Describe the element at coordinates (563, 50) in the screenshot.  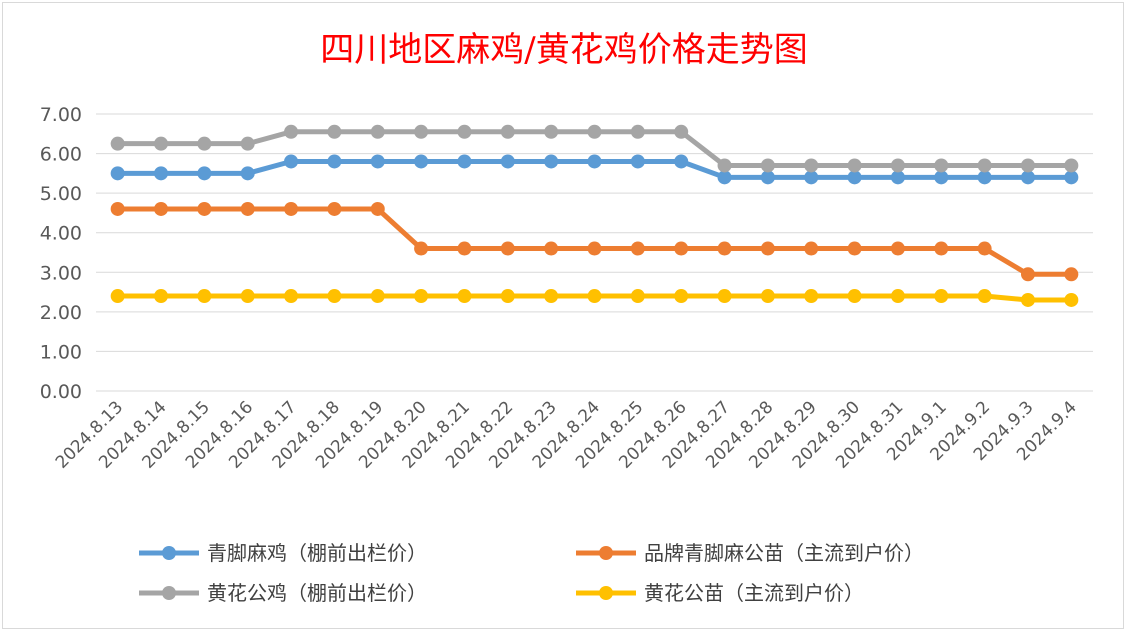
I see `chart-title: 四川地区麻鸡/黄花鸡价格走势图` at that location.